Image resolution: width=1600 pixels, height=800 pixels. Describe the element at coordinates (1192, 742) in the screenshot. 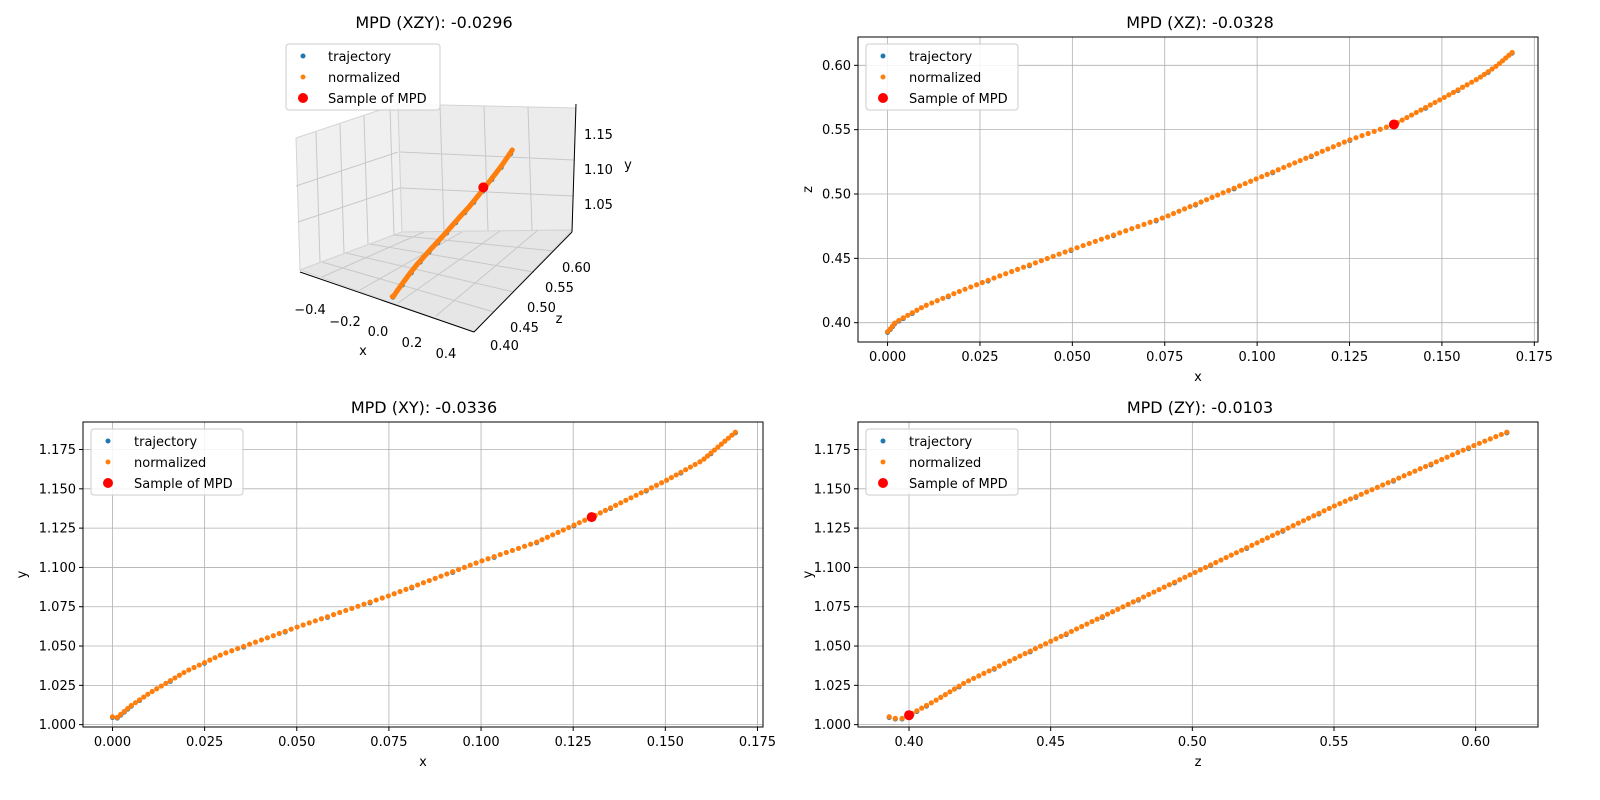

I see `x-tick-label: 0.50` at that location.